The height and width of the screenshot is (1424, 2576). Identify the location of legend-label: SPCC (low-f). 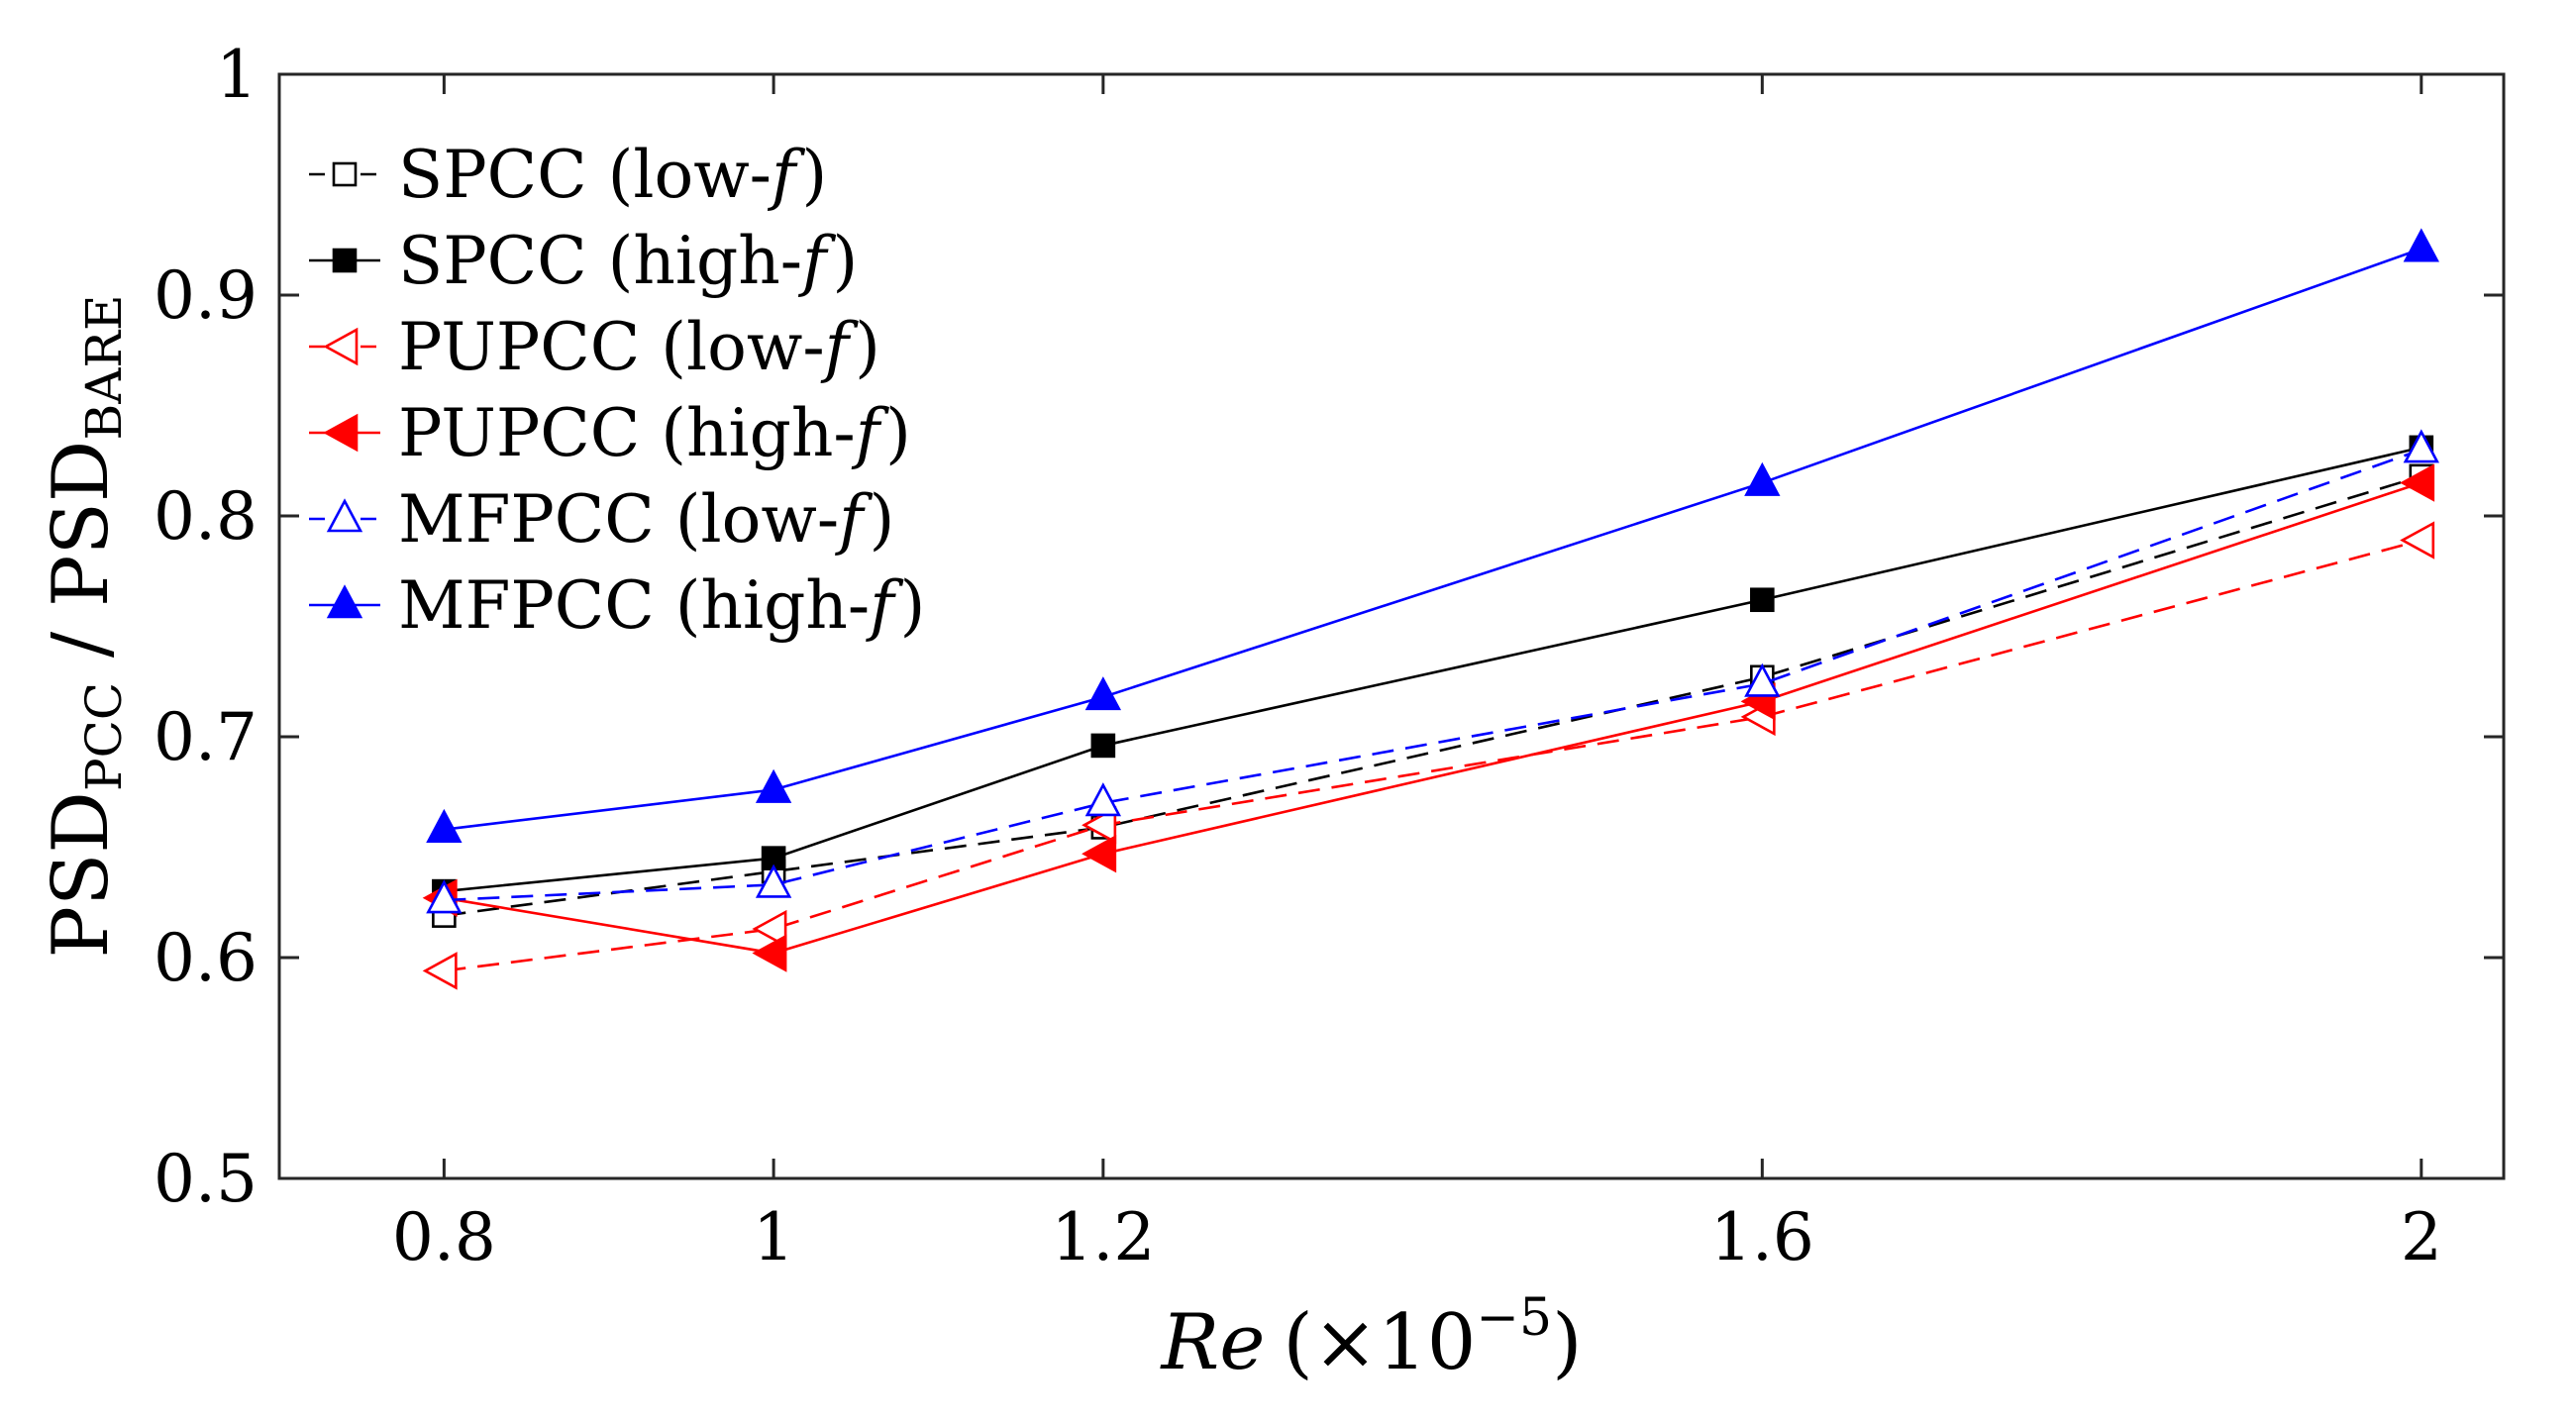
(612, 175).